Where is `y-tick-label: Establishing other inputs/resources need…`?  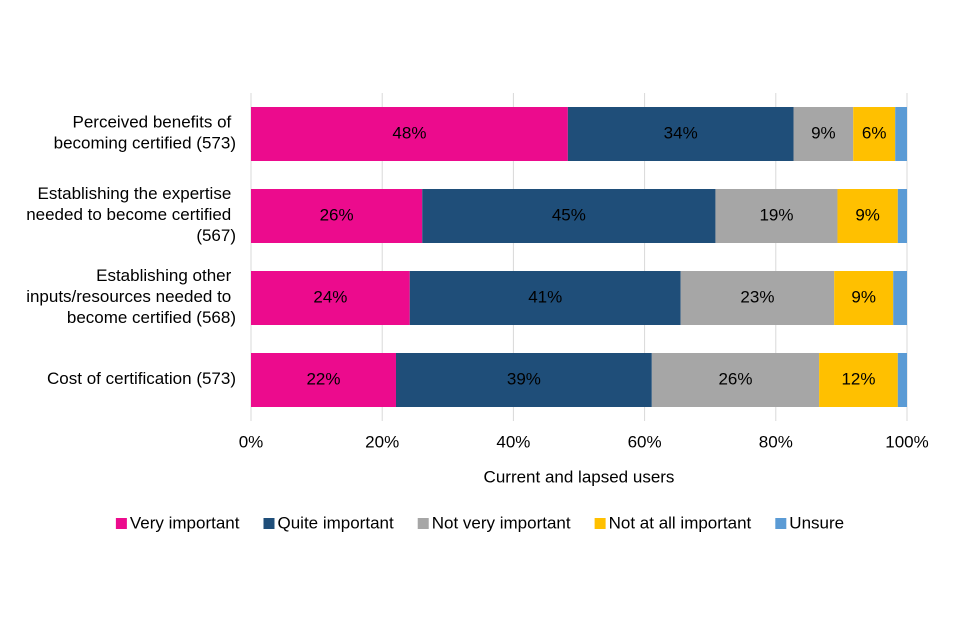
y-tick-label: Establishing other inputs/resources need… is located at coordinates (131, 296).